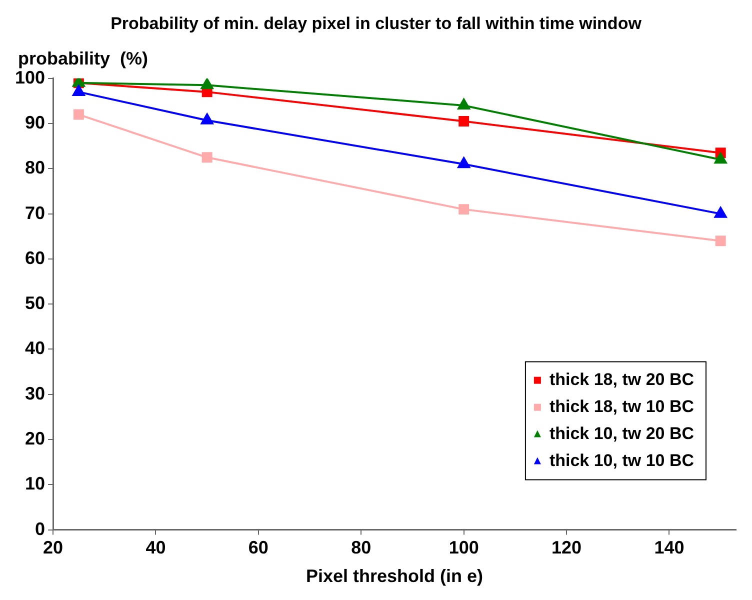 The image size is (752, 600). What do you see at coordinates (463, 548) in the screenshot?
I see `x-tick-label: 100` at bounding box center [463, 548].